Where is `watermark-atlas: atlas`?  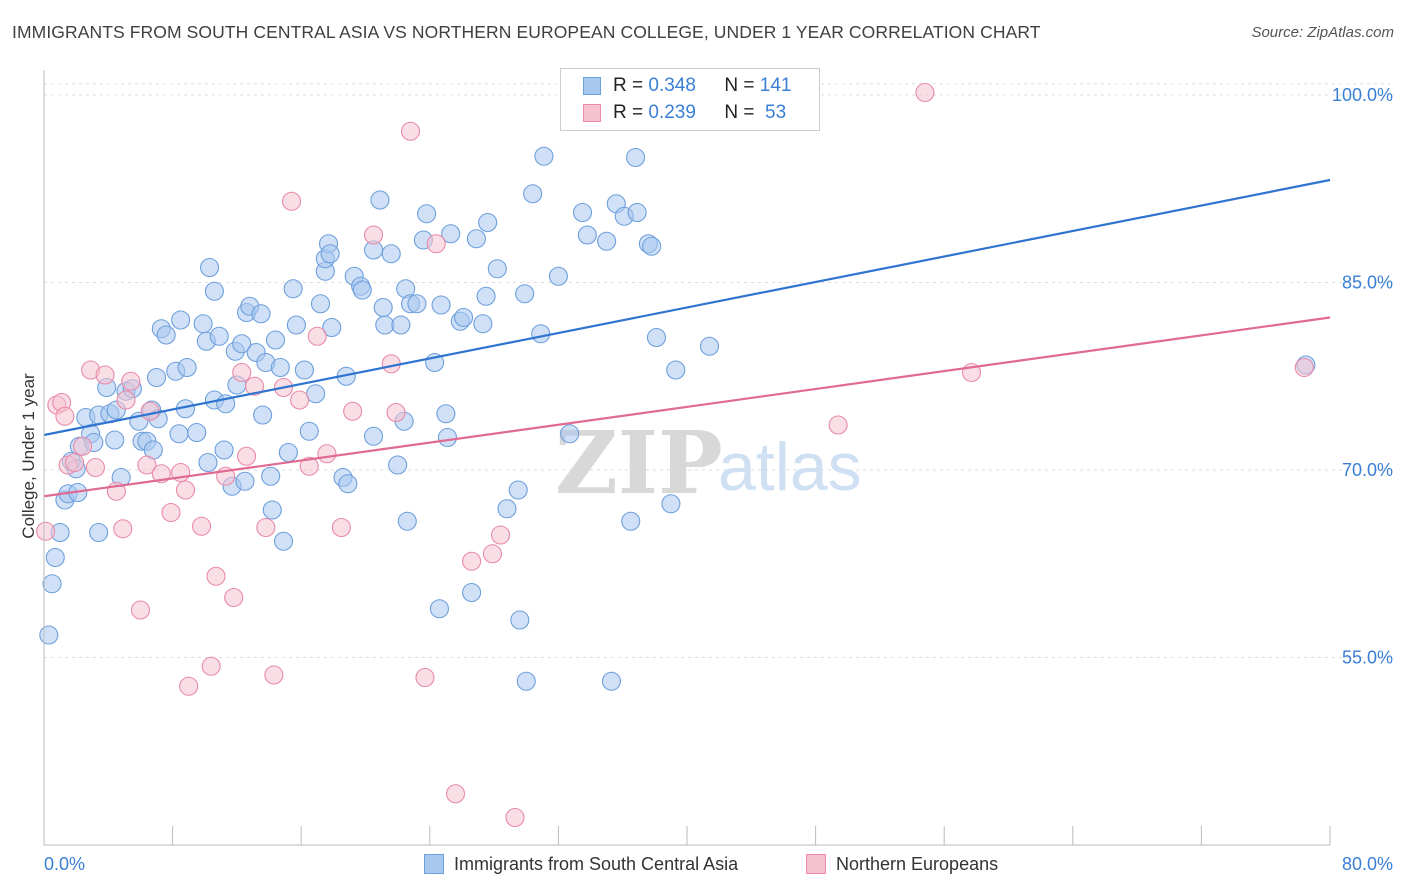
watermark-atlas: atlas is located at coordinates (790, 467).